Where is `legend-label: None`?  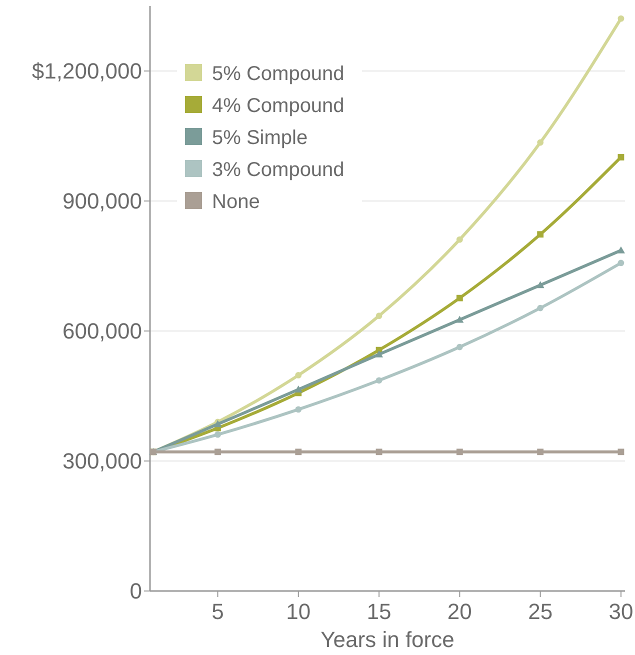 legend-label: None is located at coordinates (236, 202).